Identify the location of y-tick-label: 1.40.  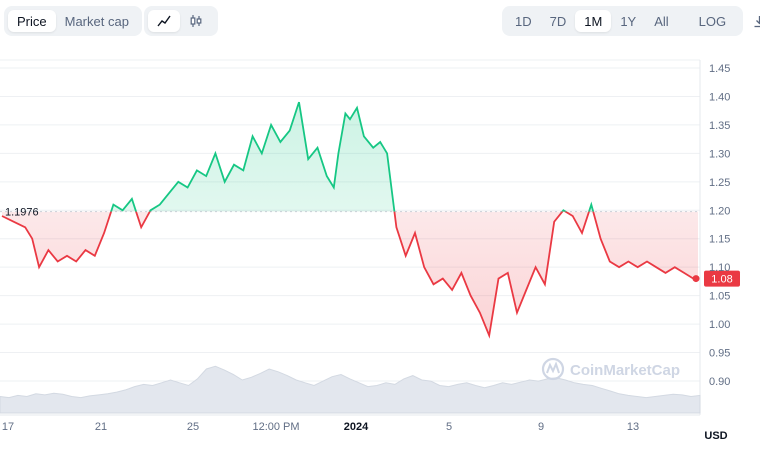
(719, 97).